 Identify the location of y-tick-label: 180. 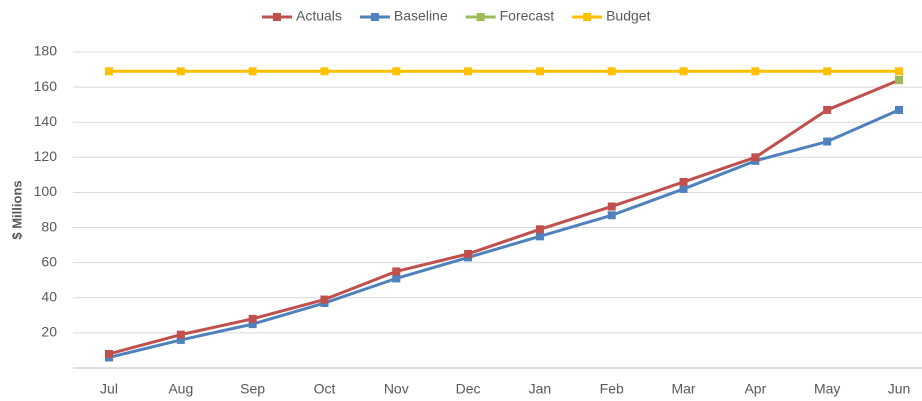
(46, 51).